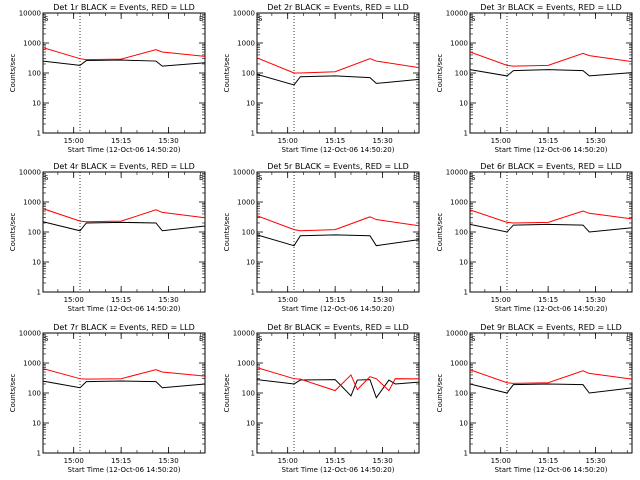 This screenshot has width=640, height=480. I want to click on panel-title: Det 2r BLACK = Events, RED = LLD, so click(338, 7).